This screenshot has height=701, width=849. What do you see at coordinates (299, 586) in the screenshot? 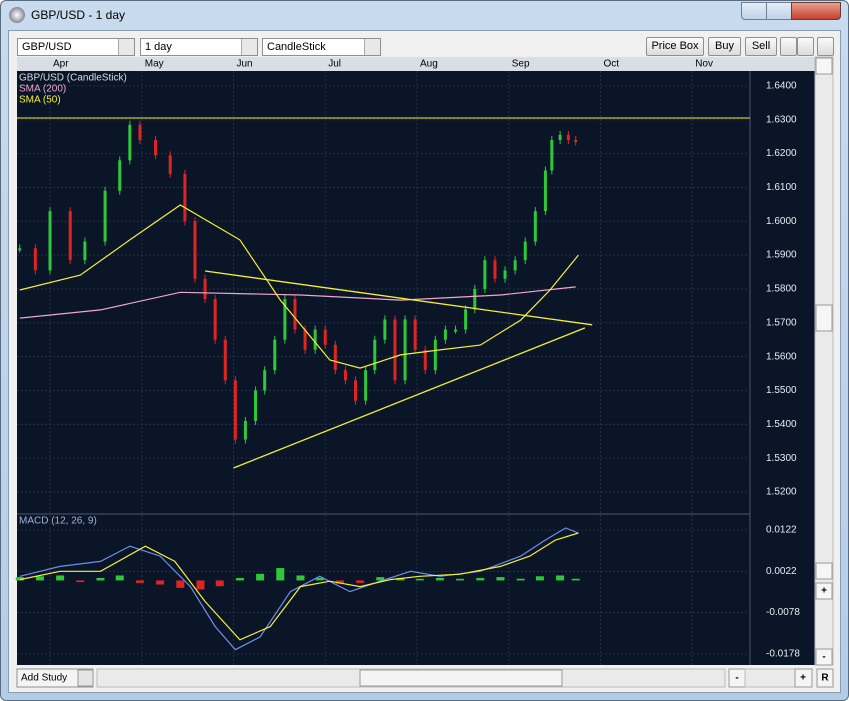
I see `macd-line` at bounding box center [299, 586].